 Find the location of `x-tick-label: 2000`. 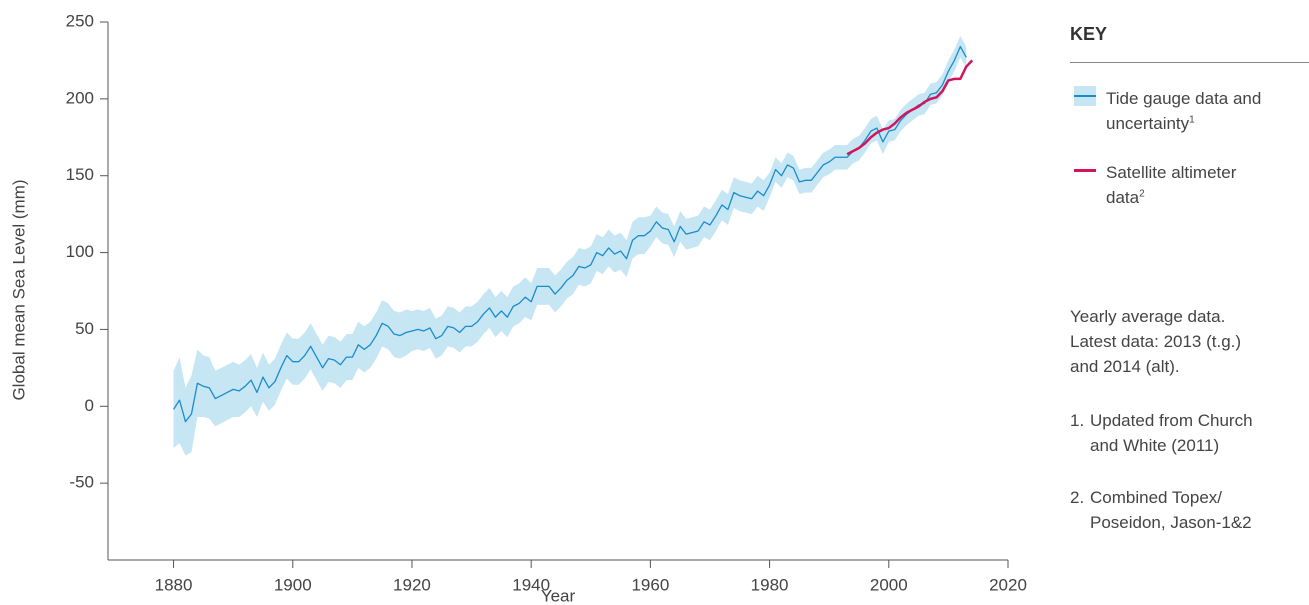

x-tick-label: 2000 is located at coordinates (889, 584).